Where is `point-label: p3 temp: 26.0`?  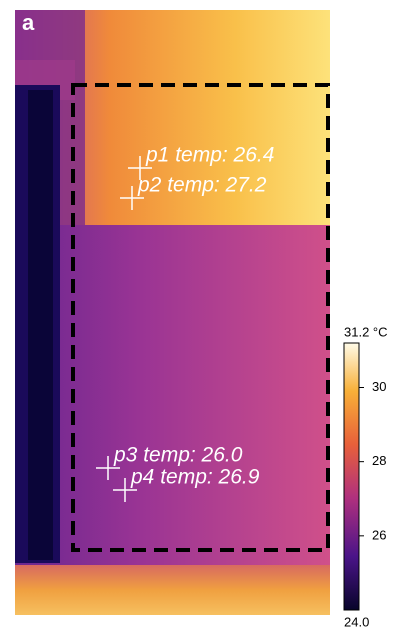 point-label: p3 temp: 26.0 is located at coordinates (178, 455).